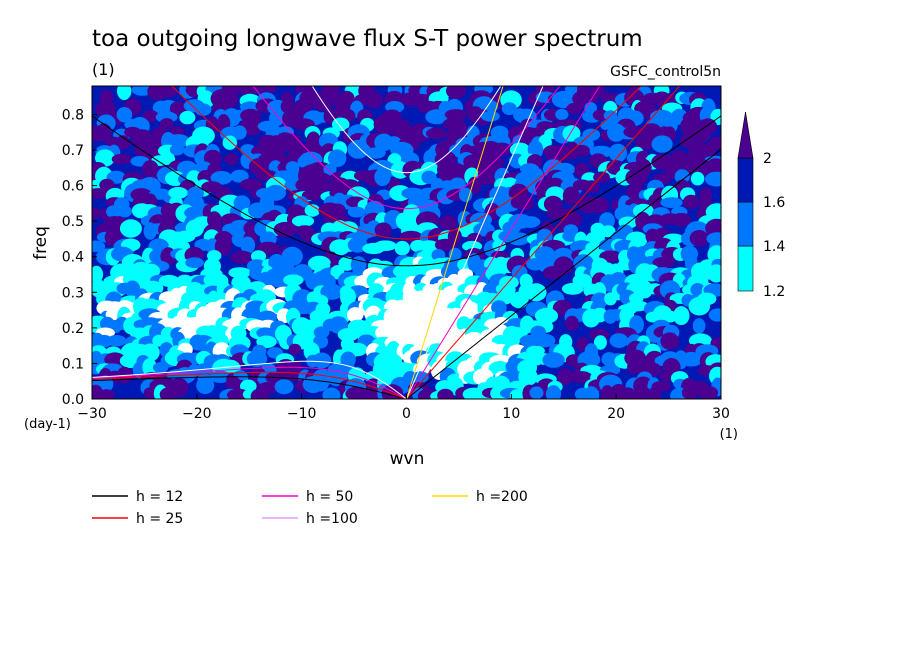 The height and width of the screenshot is (654, 904). What do you see at coordinates (159, 497) in the screenshot?
I see `legend-label: h = 12` at bounding box center [159, 497].